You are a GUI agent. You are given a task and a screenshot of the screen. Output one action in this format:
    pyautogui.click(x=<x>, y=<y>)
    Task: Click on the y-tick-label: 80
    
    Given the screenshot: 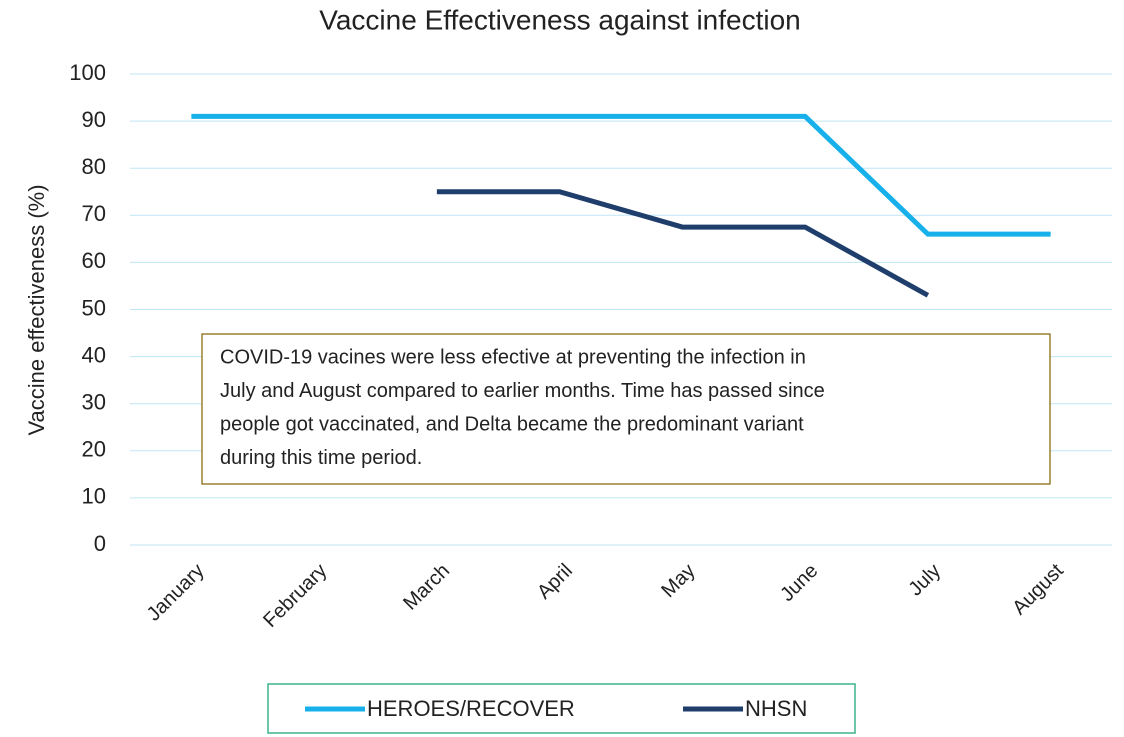 What is the action you would take?
    pyautogui.click(x=94, y=166)
    